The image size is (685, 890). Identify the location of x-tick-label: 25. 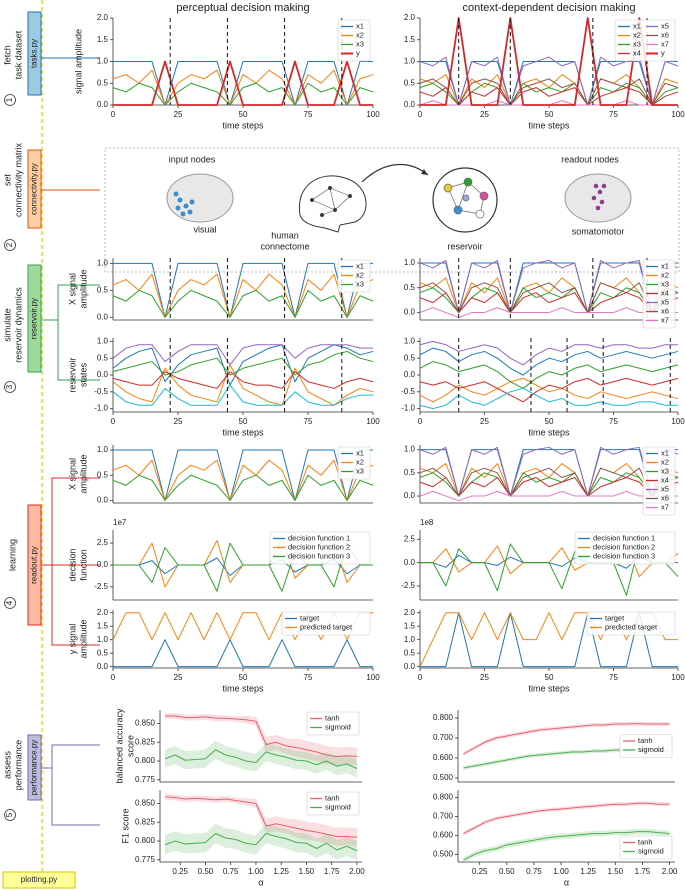
(484, 114).